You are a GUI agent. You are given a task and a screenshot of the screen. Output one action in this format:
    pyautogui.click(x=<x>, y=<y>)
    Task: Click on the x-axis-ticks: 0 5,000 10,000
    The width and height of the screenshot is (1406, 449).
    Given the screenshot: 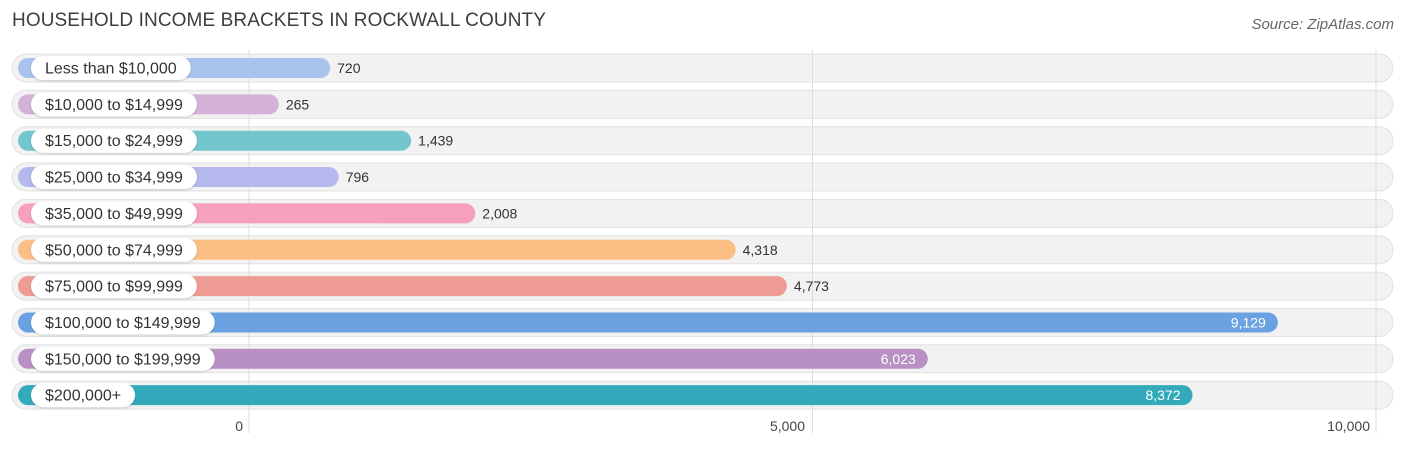 What is the action you would take?
    pyautogui.click(x=802, y=426)
    